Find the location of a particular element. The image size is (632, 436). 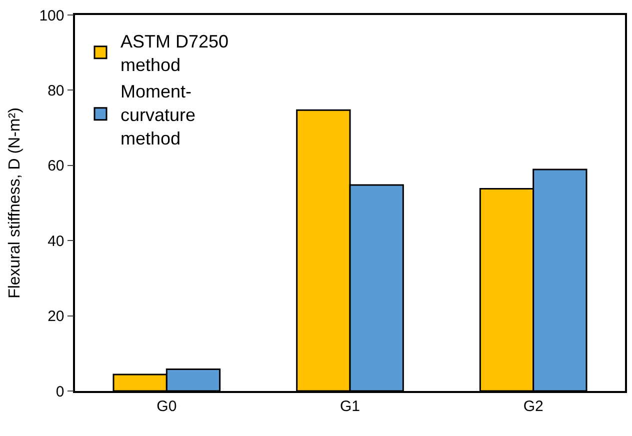

x-tick-label: G1 is located at coordinates (350, 406).